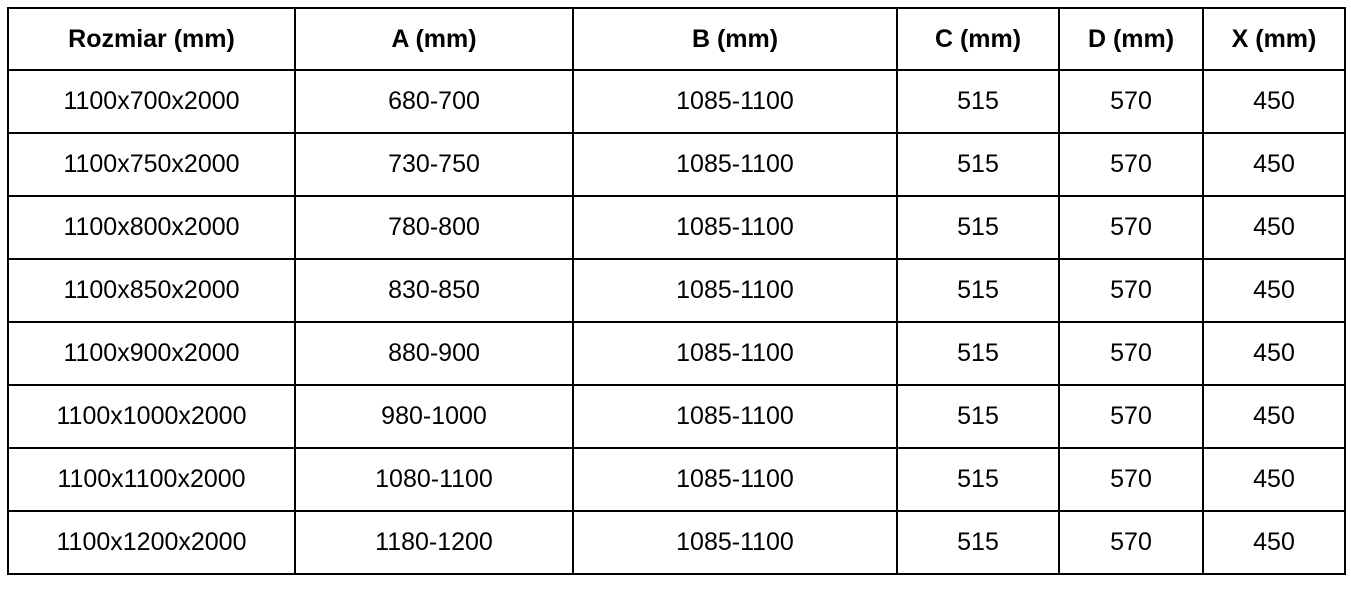 Image resolution: width=1351 pixels, height=591 pixels. Describe the element at coordinates (434, 542) in the screenshot. I see `cell-a: 1180-1200` at that location.